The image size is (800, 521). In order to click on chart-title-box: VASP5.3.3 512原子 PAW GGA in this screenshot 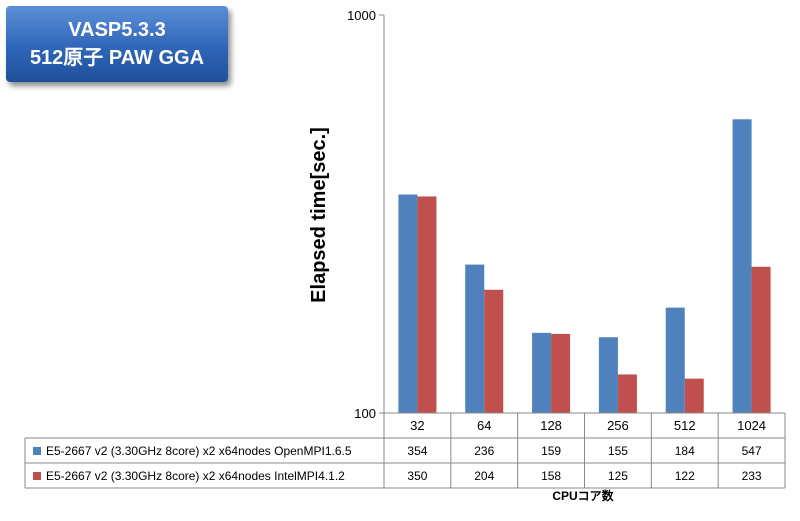, I will do `click(117, 44)`.